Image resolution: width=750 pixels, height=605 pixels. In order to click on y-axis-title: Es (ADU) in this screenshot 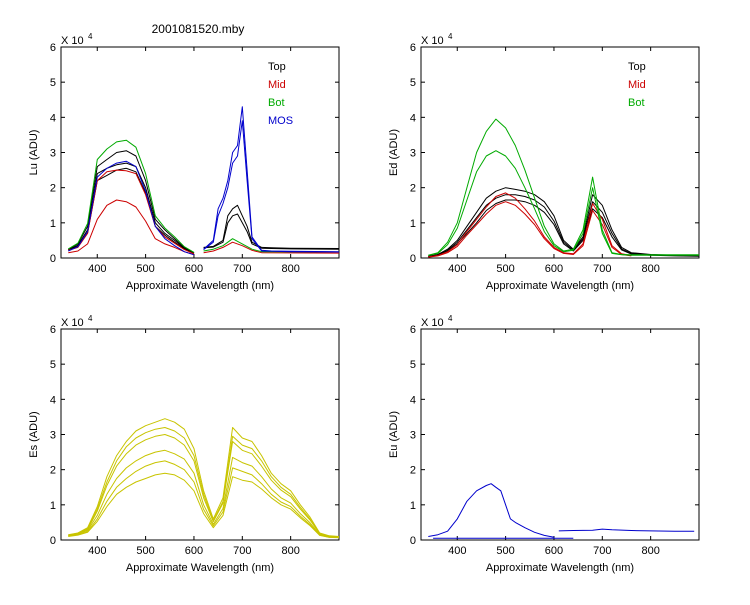, I will do `click(34, 434)`.